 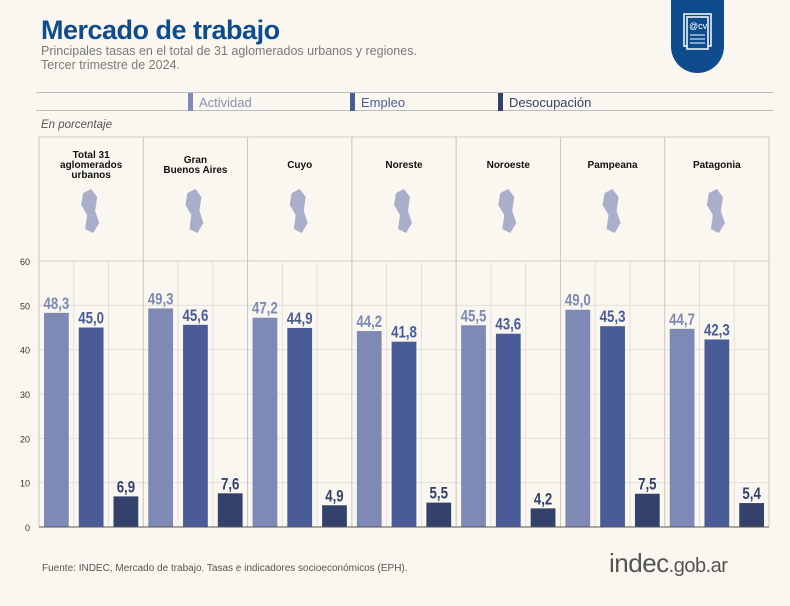 I want to click on data-label: 43,6, so click(x=508, y=324).